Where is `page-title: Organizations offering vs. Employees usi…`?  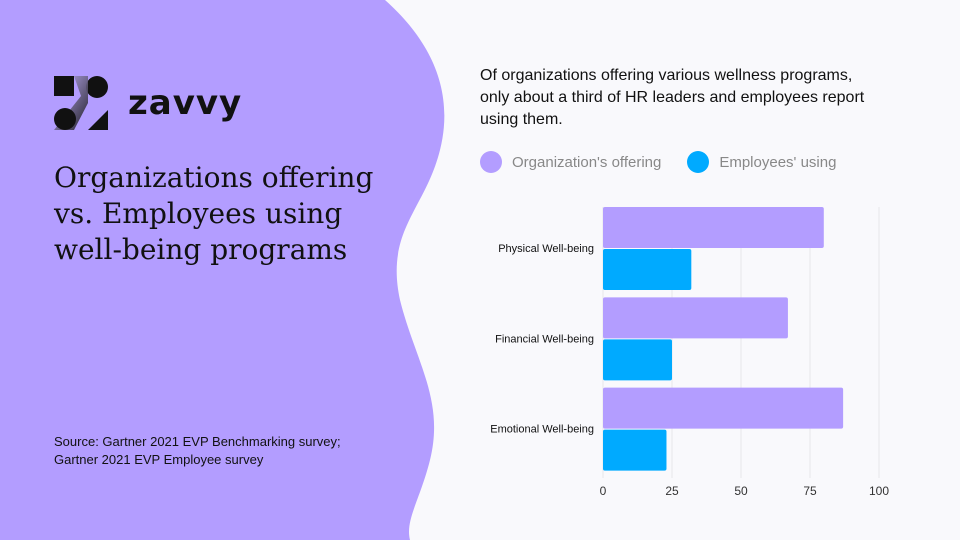 page-title: Organizations offering vs. Employees usi… is located at coordinates (214, 213).